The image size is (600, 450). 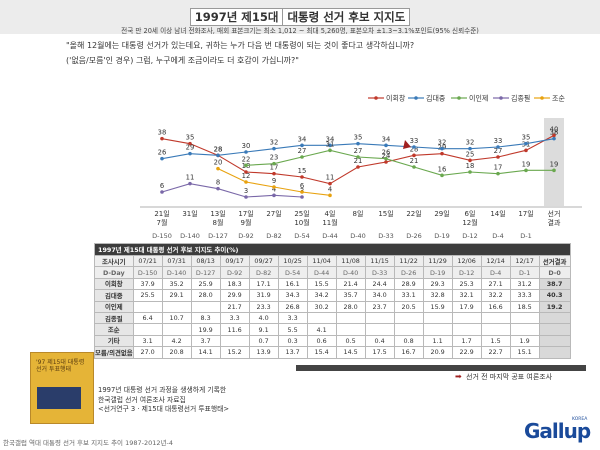 I want to click on data-label: 26, so click(x=386, y=153).